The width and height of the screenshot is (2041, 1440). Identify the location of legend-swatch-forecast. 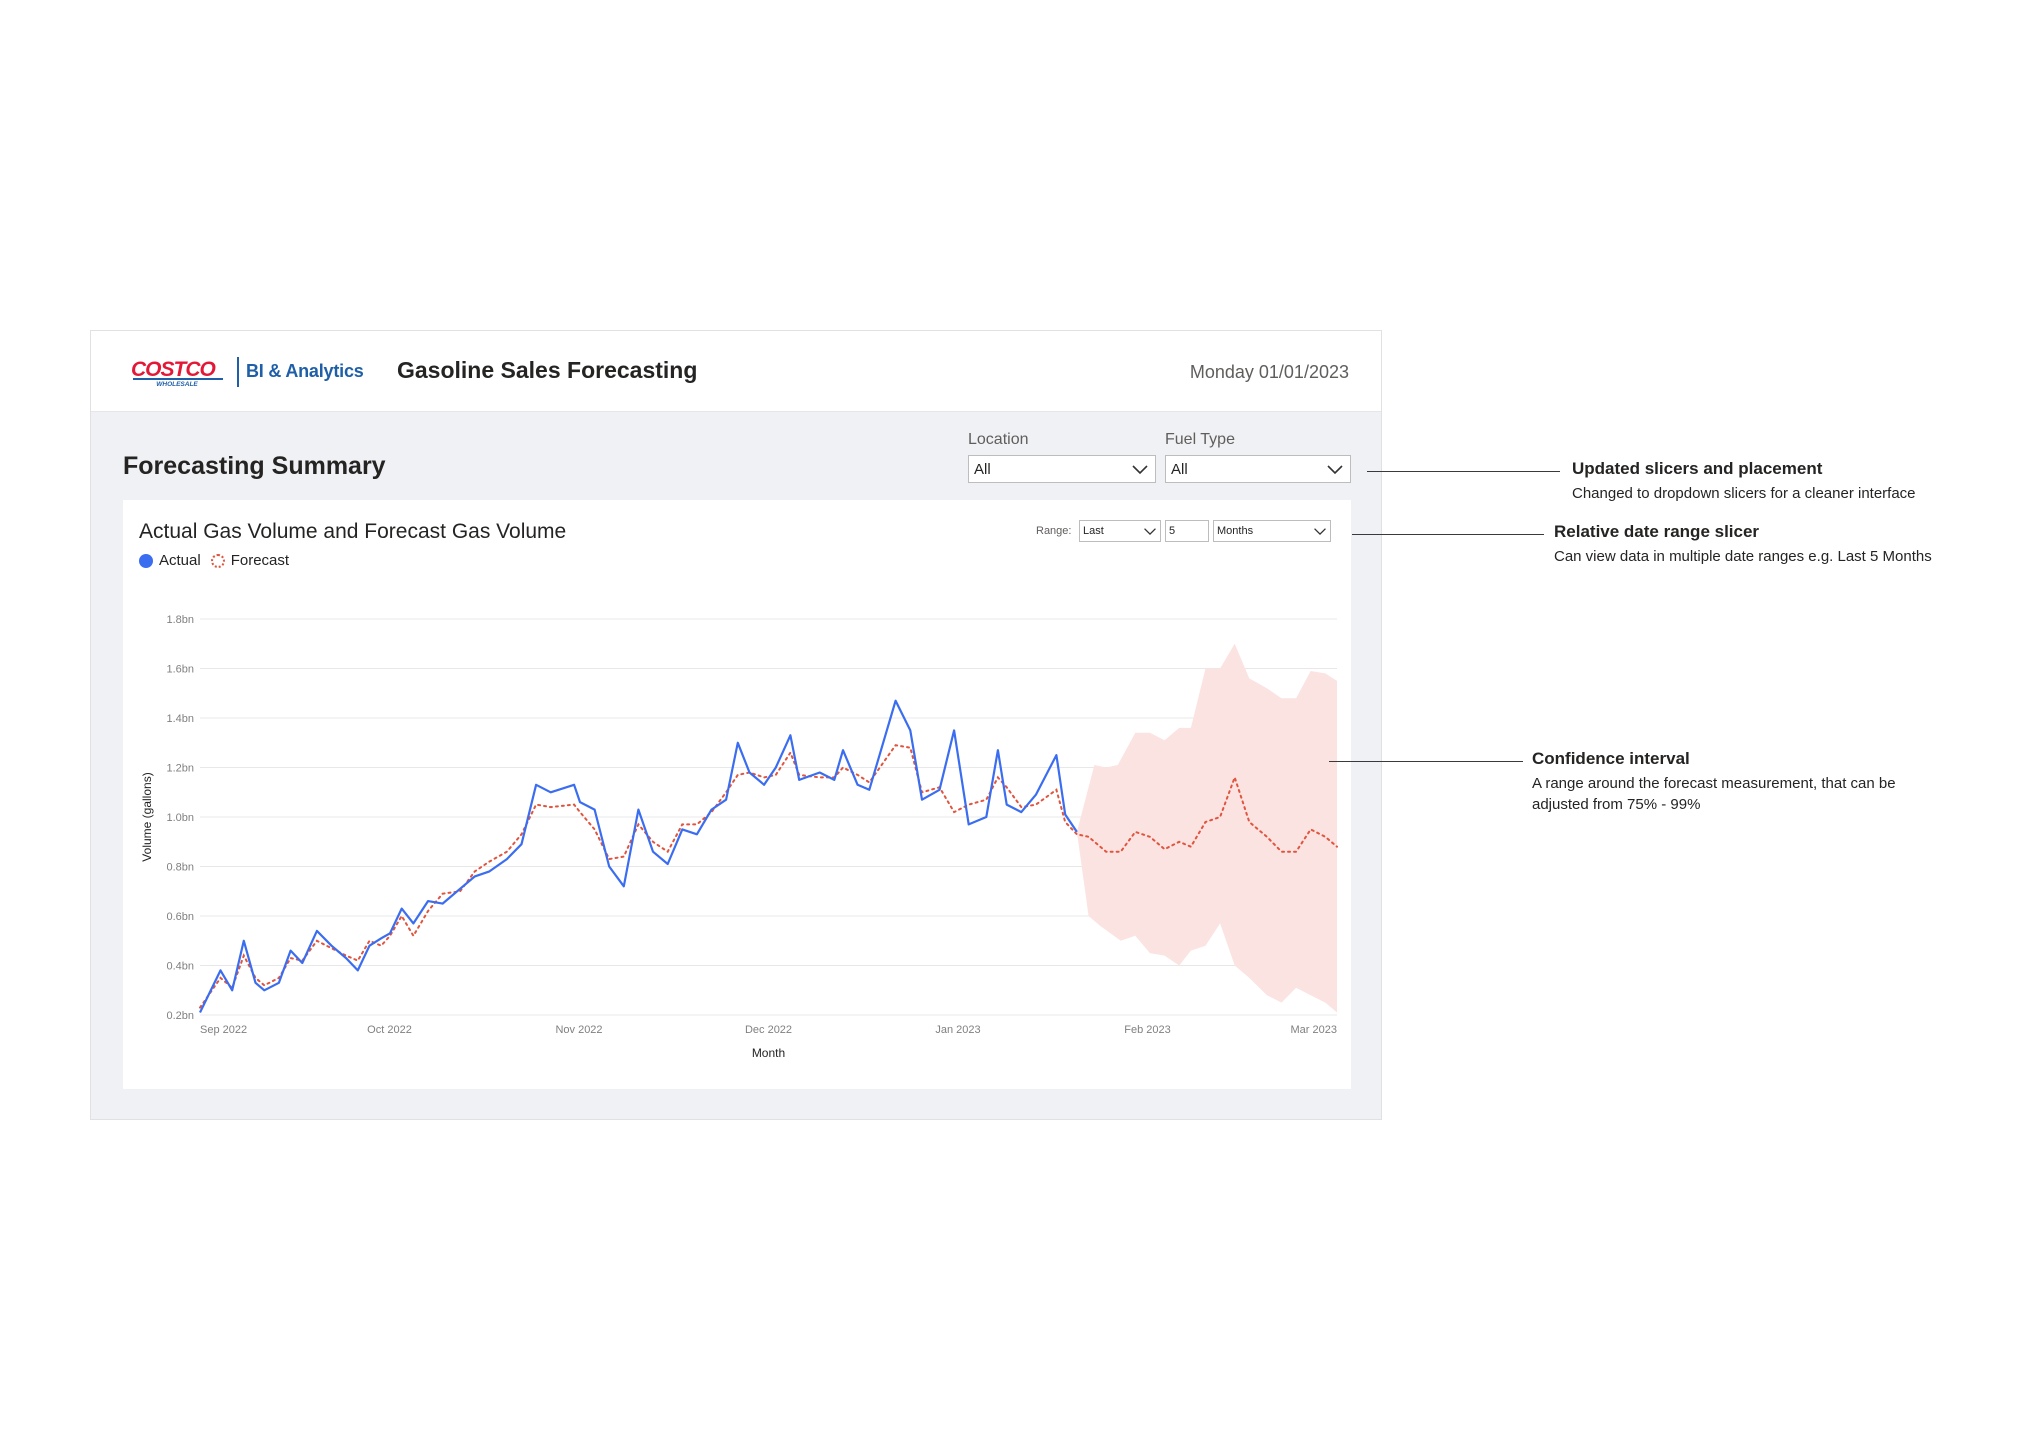
(217, 560).